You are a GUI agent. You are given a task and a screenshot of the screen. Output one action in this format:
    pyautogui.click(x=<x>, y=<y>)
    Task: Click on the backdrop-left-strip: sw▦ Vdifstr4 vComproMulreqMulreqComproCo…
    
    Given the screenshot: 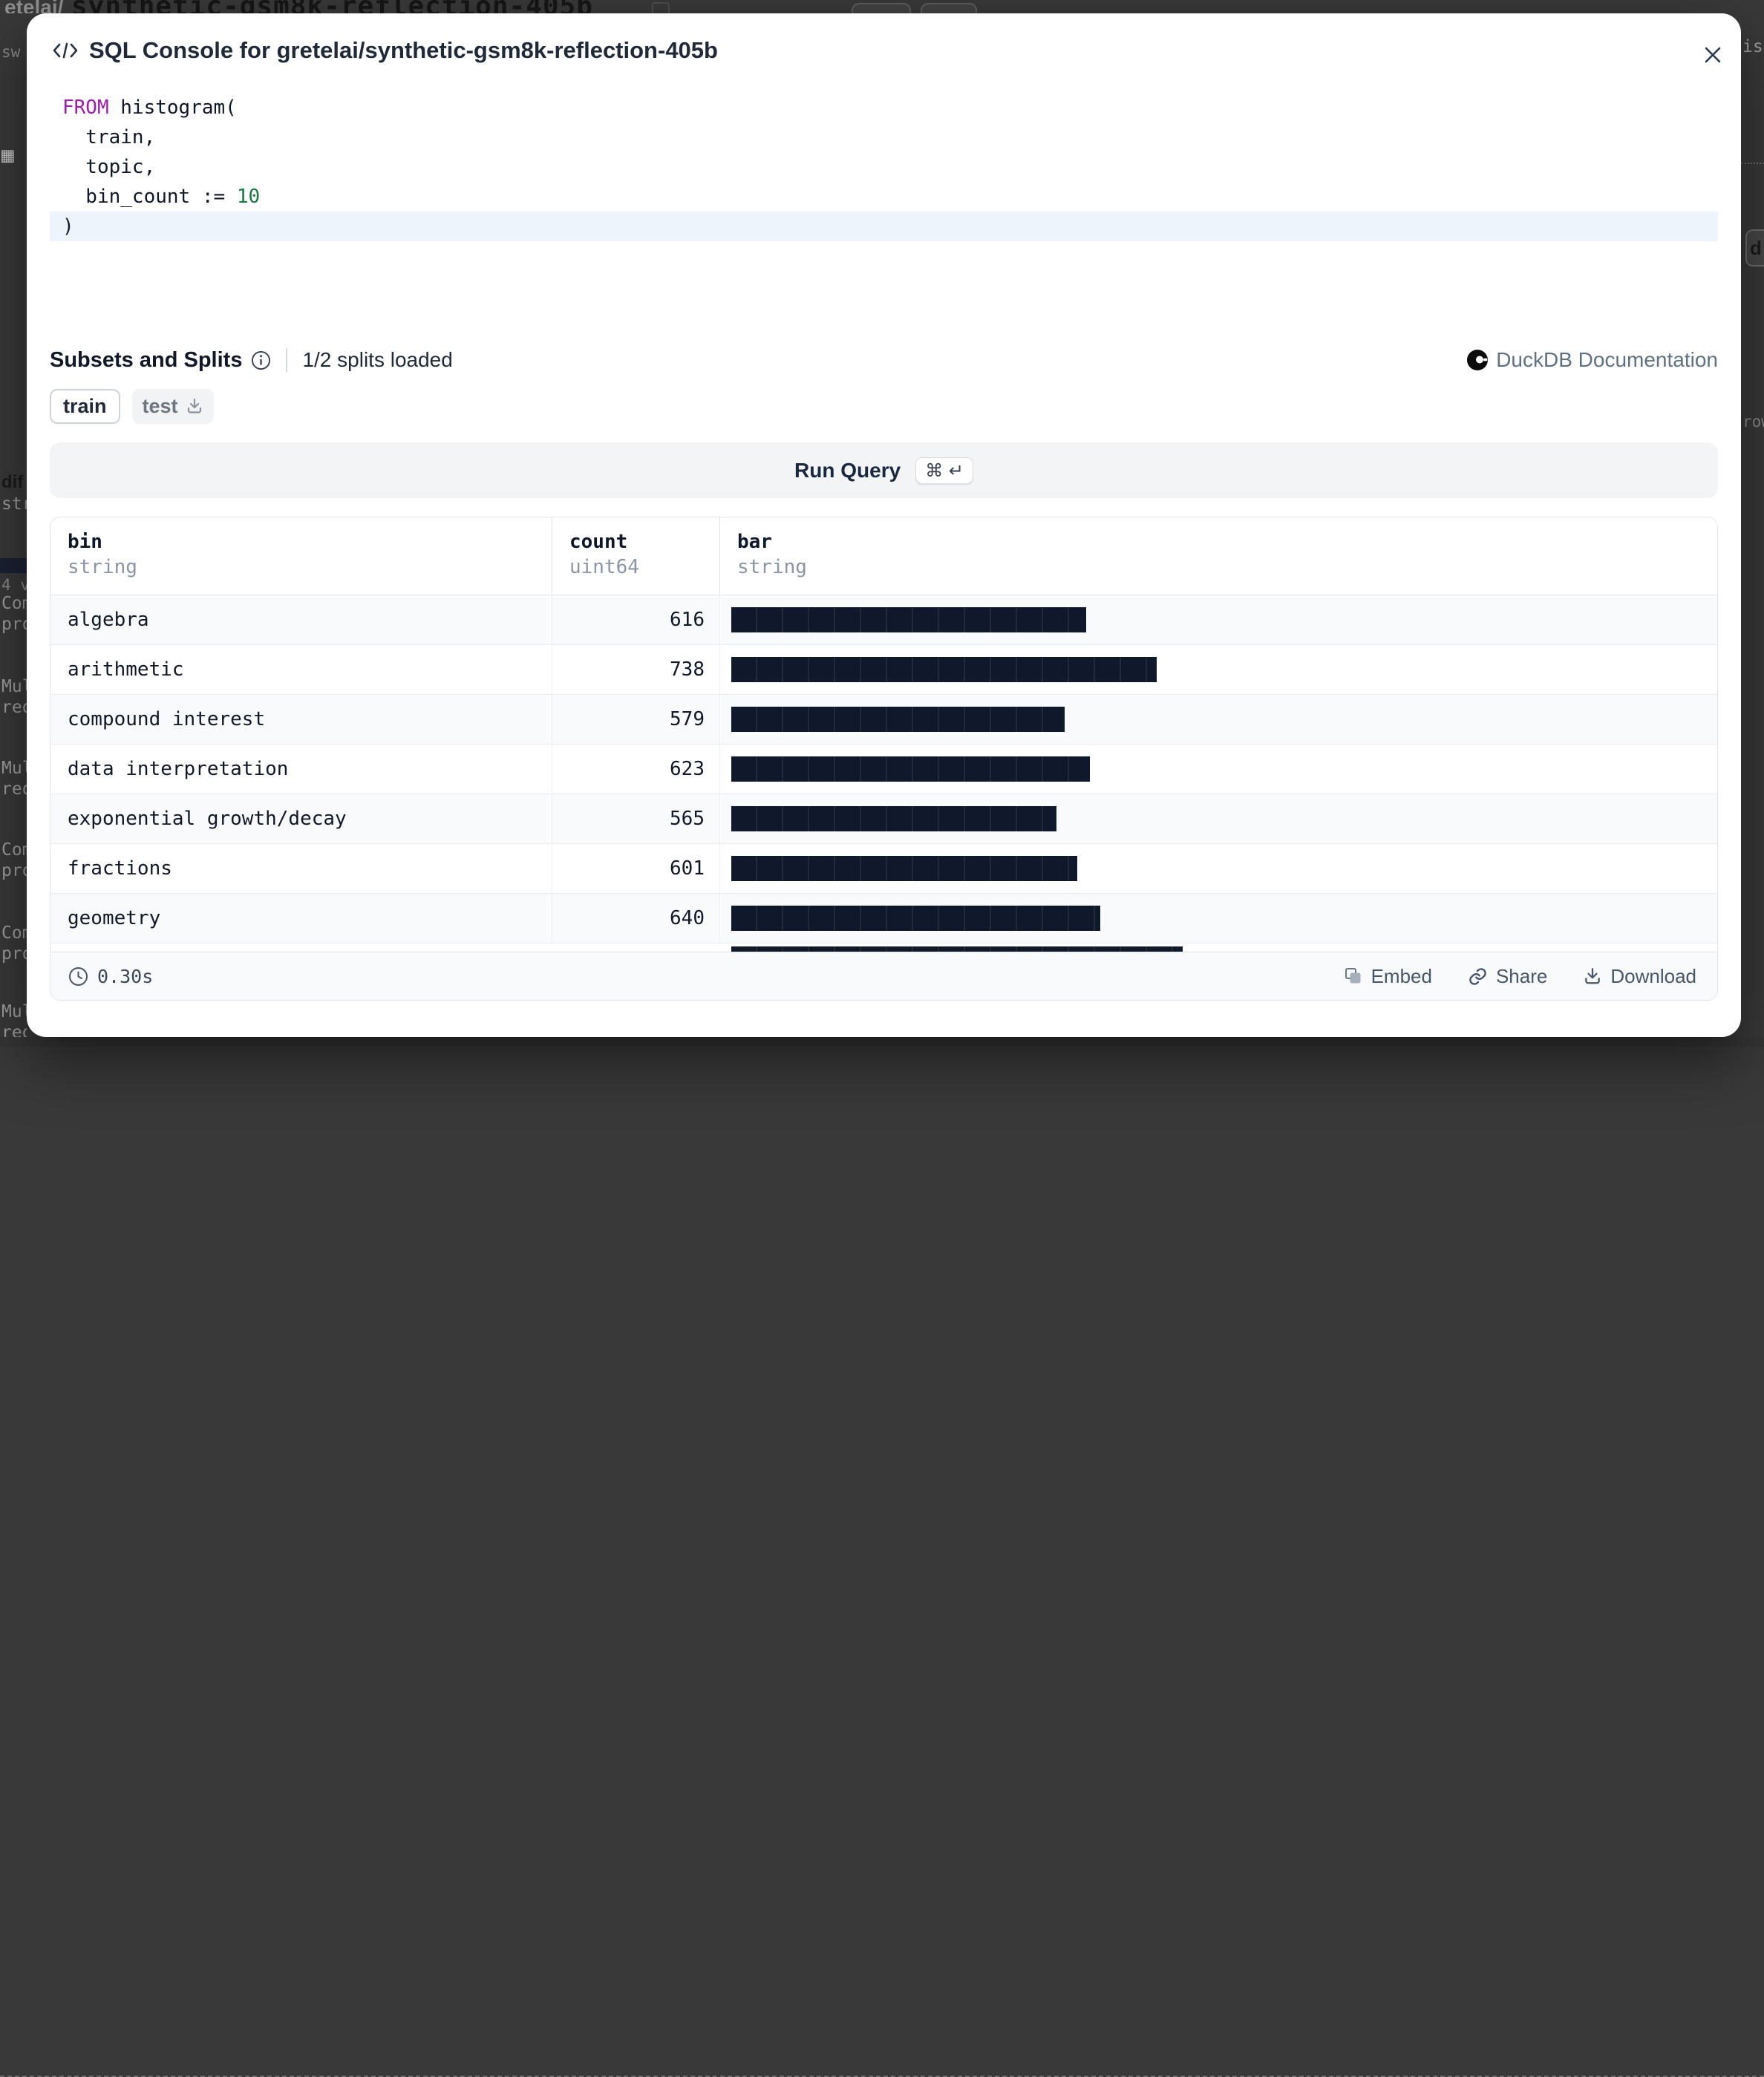 What is the action you would take?
    pyautogui.click(x=13, y=523)
    